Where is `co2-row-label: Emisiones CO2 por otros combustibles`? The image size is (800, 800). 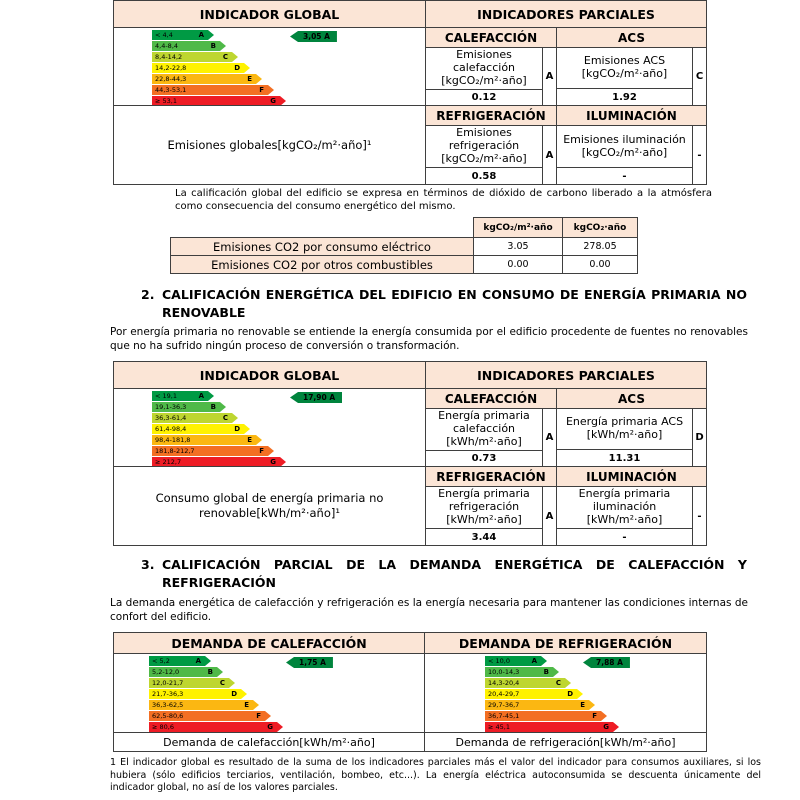 co2-row-label: Emisiones CO2 por otros combustibles is located at coordinates (322, 264).